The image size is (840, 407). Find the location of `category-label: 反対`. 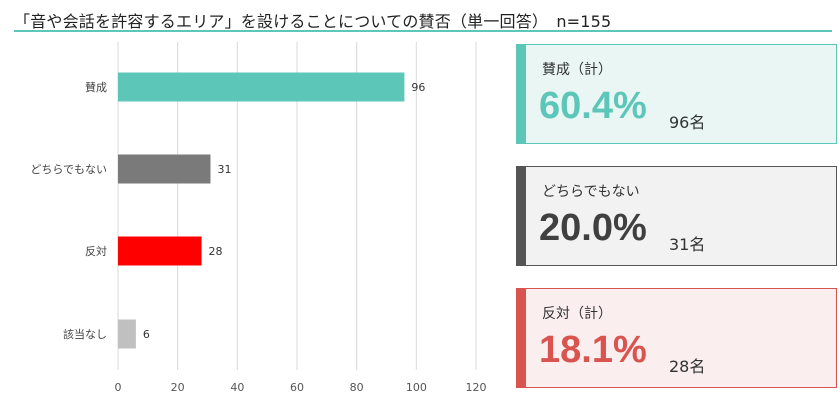

category-label: 反対 is located at coordinates (96, 251).